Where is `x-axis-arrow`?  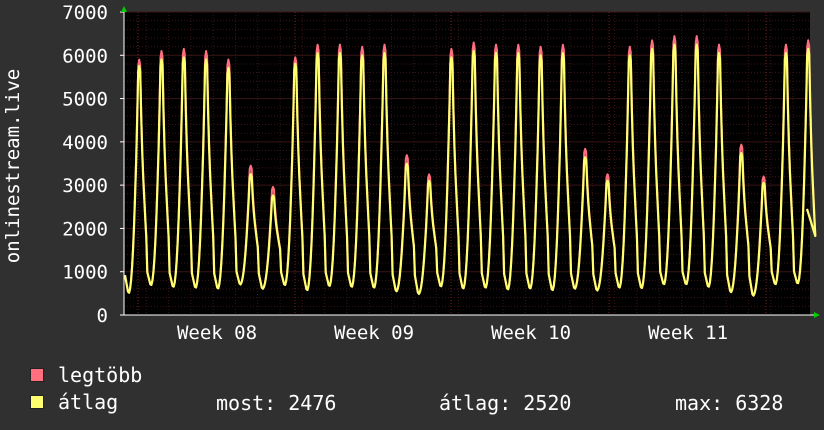
x-axis-arrow is located at coordinates (817, 315).